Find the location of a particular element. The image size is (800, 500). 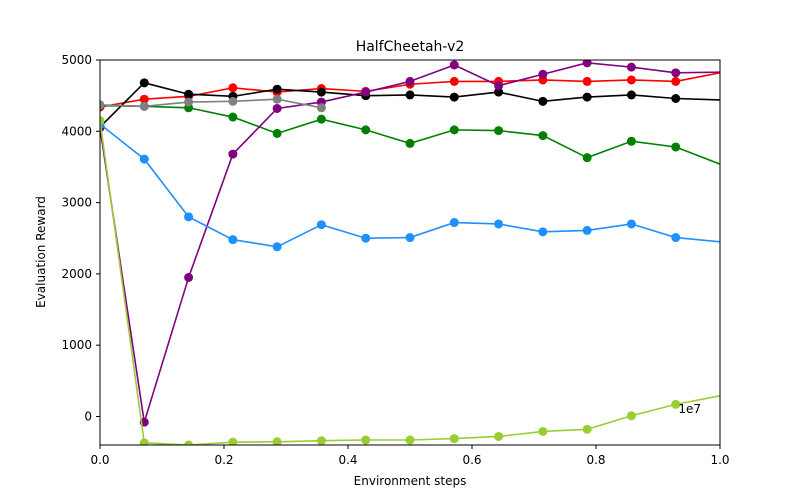

x-scale-label: 1e7 is located at coordinates (689, 409).